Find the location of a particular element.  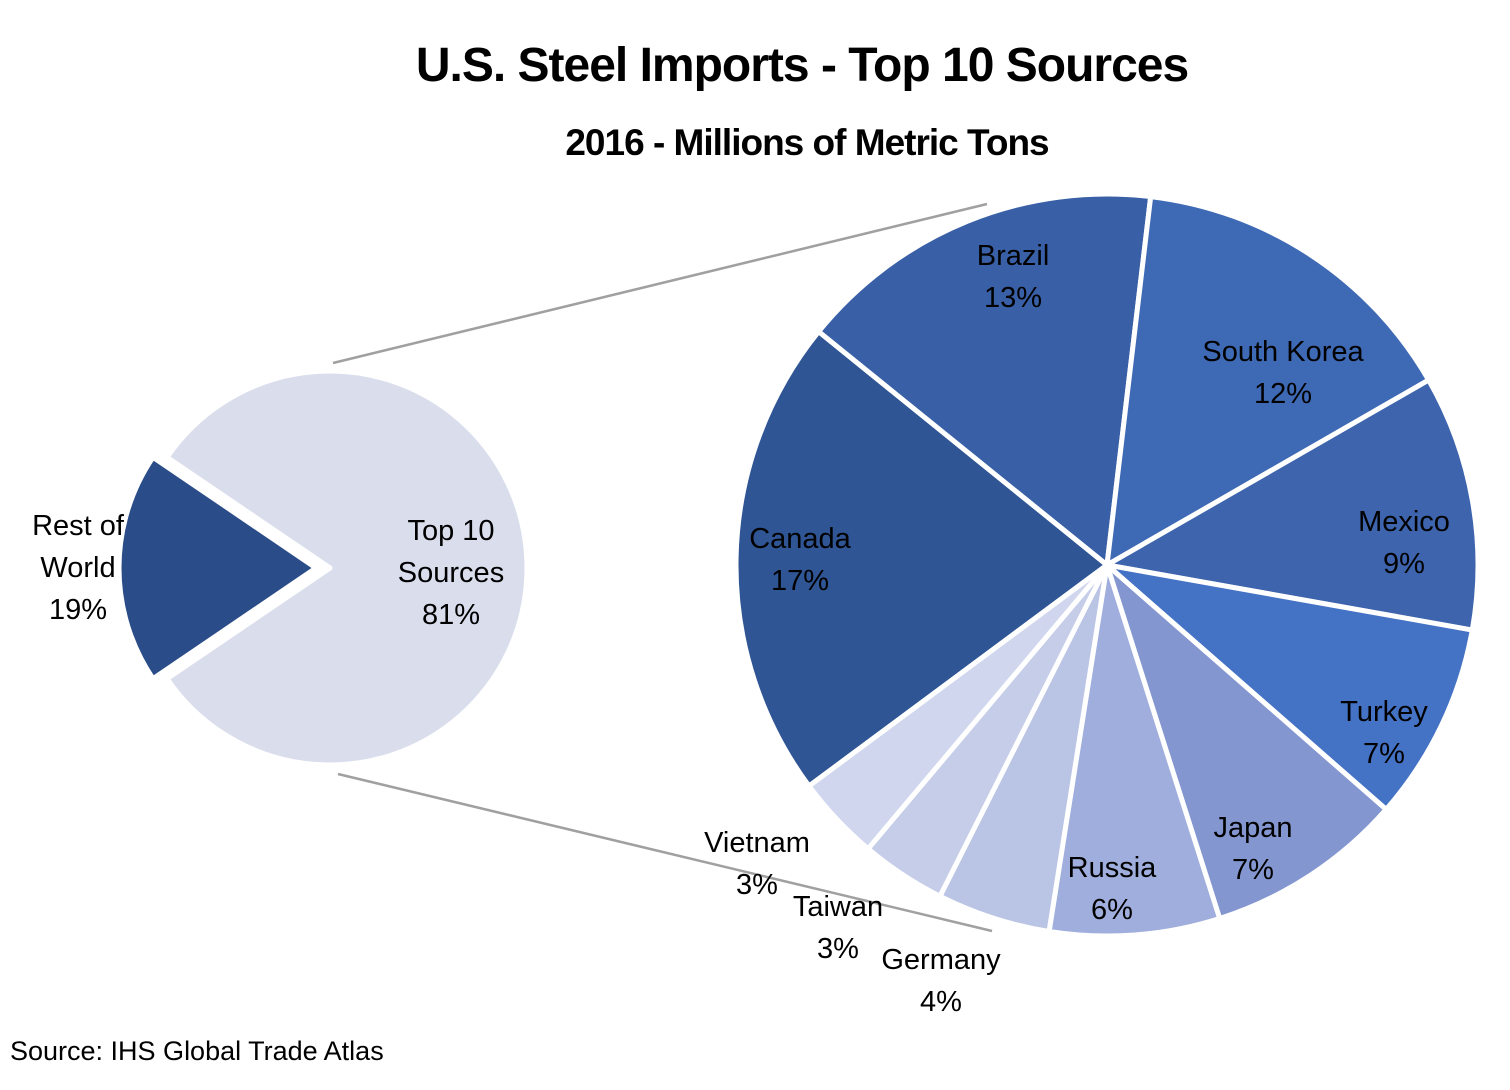

slice-label-text: Turkey is located at coordinates (1384, 711).